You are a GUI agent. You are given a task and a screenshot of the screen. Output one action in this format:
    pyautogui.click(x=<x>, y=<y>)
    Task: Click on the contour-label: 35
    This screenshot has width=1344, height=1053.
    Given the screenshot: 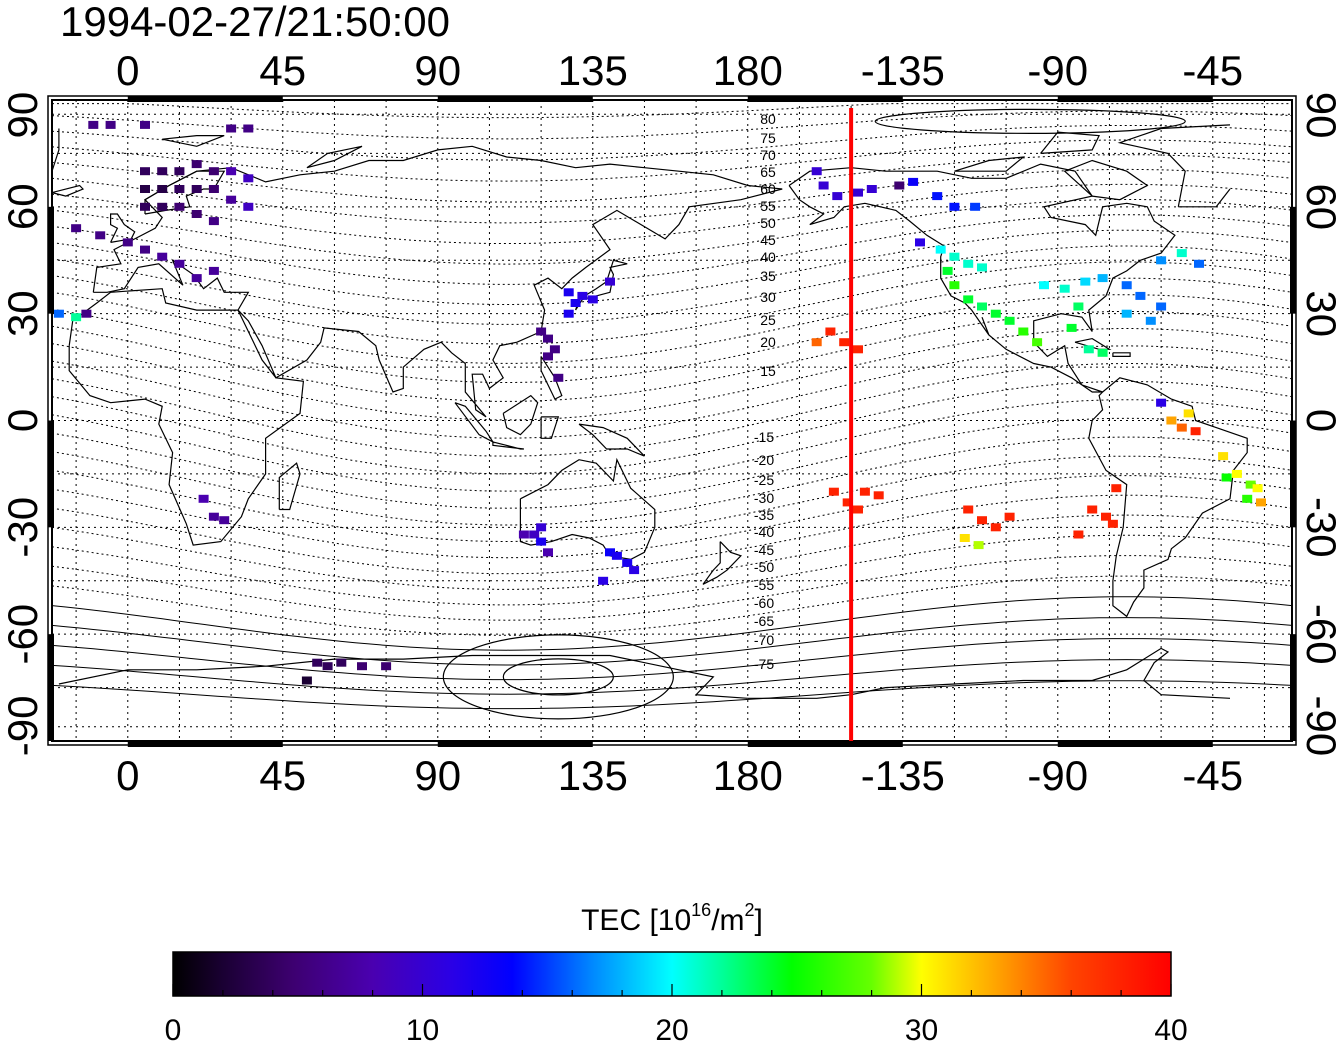 What is the action you would take?
    pyautogui.click(x=768, y=276)
    